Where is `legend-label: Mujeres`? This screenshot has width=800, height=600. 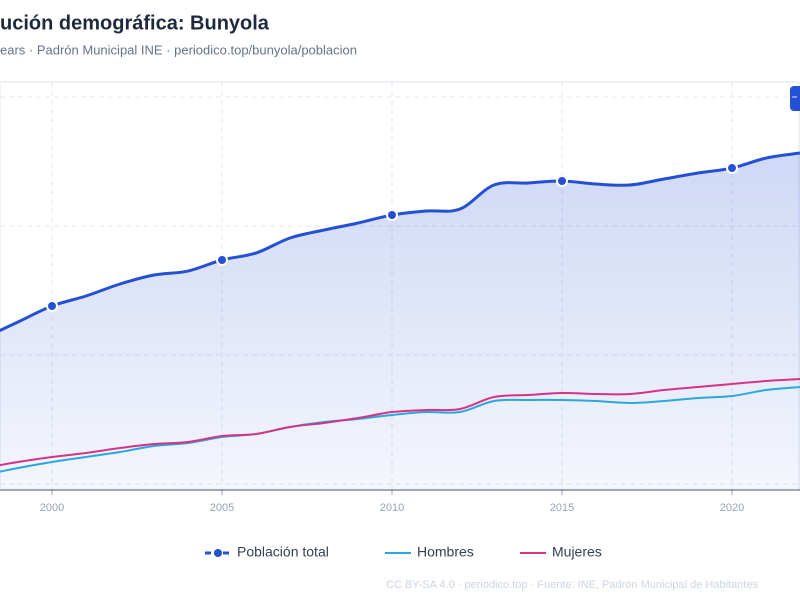 legend-label: Mujeres is located at coordinates (577, 552).